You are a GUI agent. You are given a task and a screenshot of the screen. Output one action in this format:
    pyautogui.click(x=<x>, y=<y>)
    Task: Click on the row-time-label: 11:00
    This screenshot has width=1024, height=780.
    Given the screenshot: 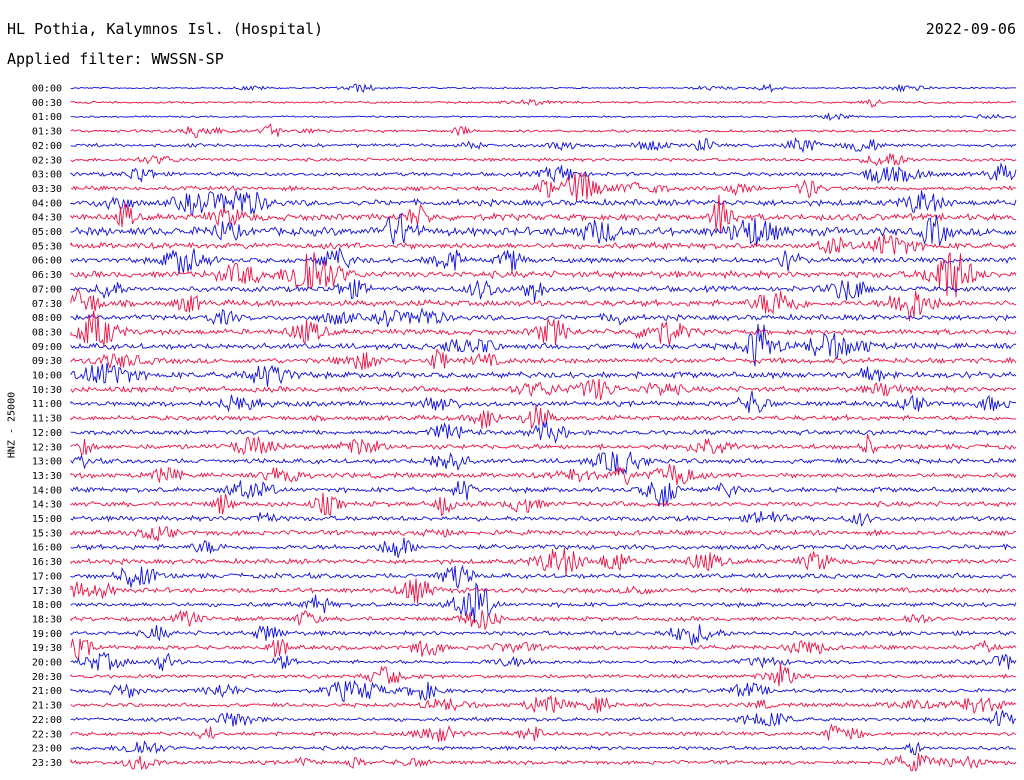 What is the action you would take?
    pyautogui.click(x=47, y=404)
    